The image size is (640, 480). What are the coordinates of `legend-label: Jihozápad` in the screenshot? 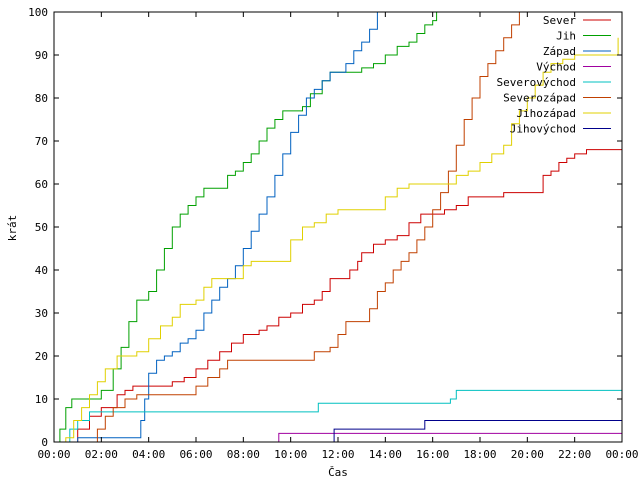 It's located at (546, 113).